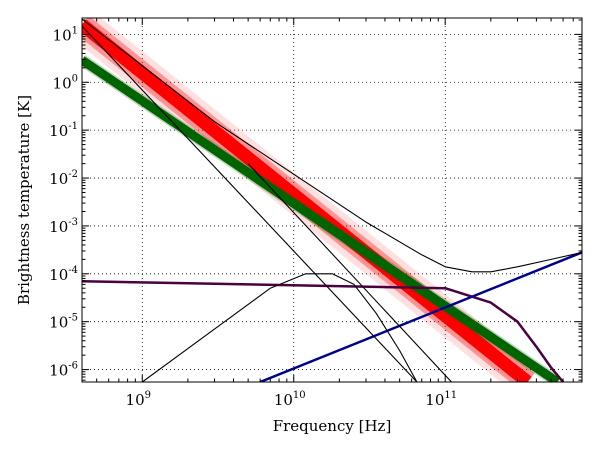  Describe the element at coordinates (65, 82) in the screenshot. I see `y-tick-label: 10⁰` at that location.